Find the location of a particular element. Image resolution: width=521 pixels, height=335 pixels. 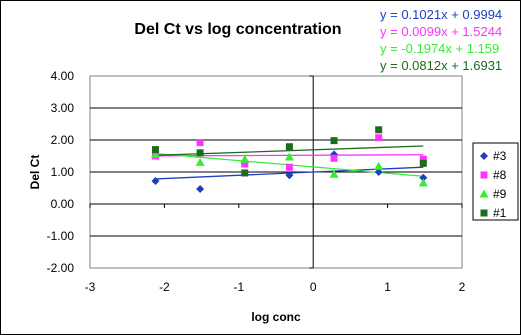

y-tick-label: -1.00 is located at coordinates (61, 236).